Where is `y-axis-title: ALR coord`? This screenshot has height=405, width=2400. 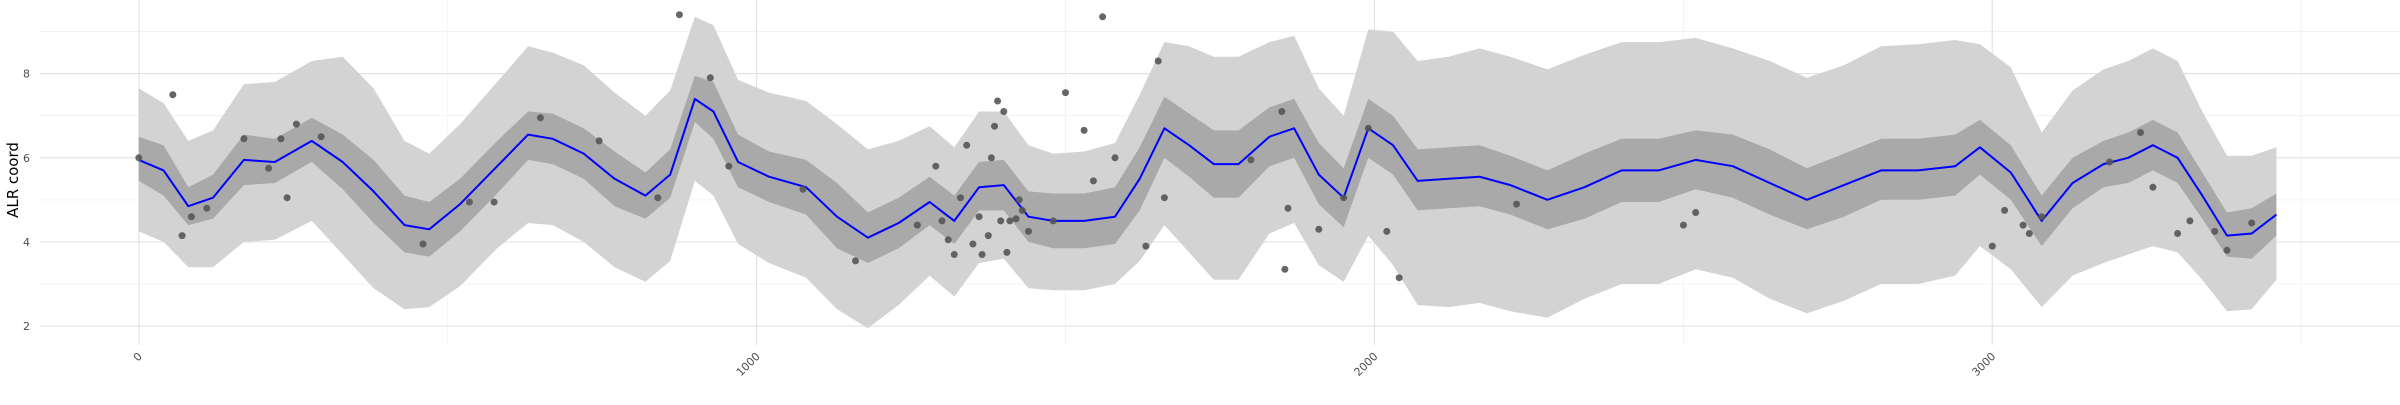
y-axis-title: ALR coord is located at coordinates (13, 180).